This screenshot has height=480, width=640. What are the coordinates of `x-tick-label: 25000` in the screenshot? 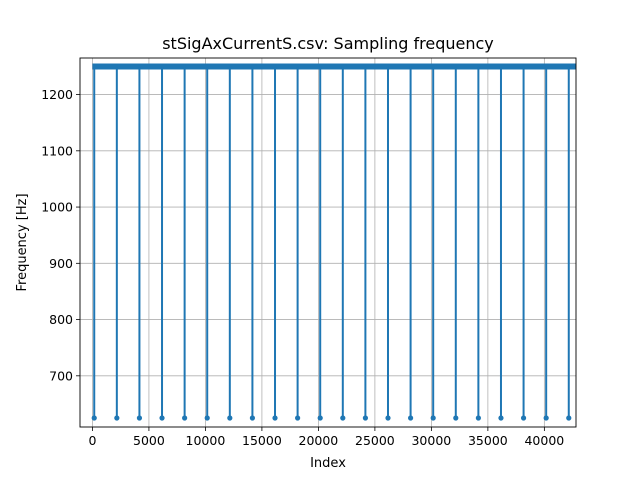 It's located at (375, 440).